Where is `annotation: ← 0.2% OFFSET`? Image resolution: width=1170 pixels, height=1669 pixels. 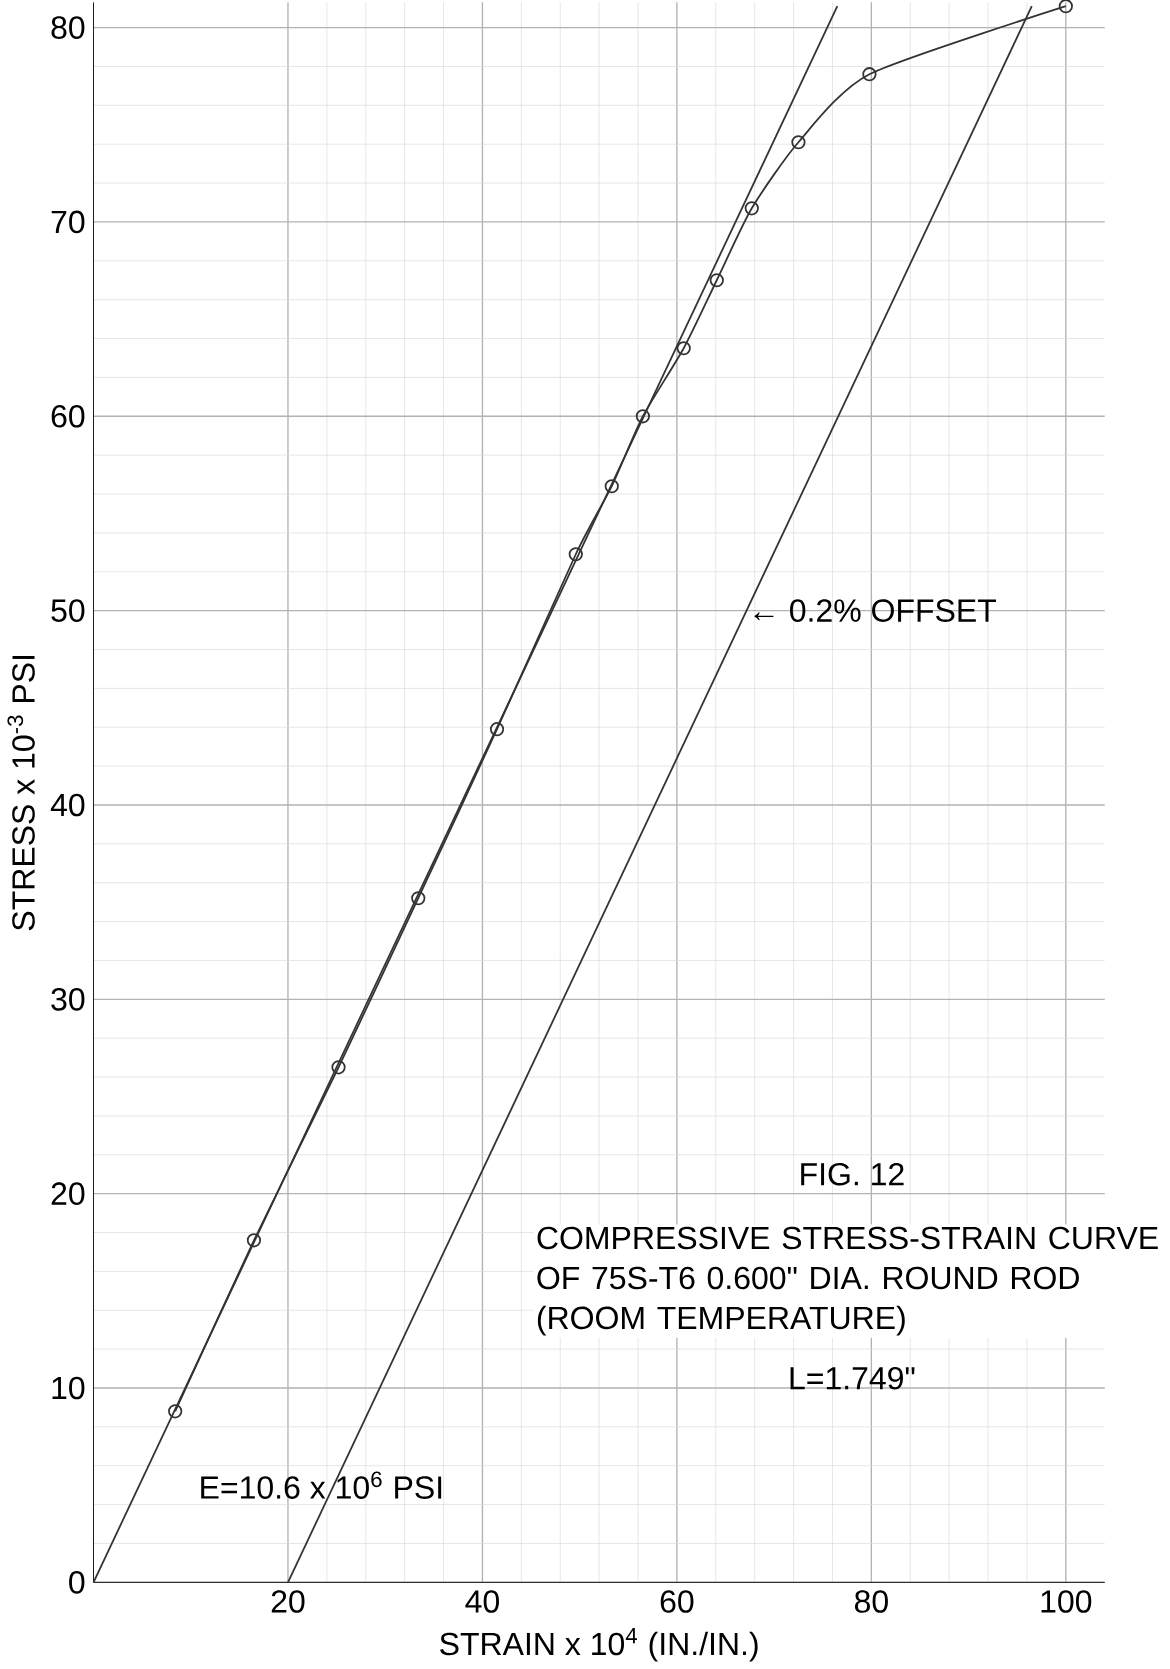 annotation: ← 0.2% OFFSET is located at coordinates (875, 610).